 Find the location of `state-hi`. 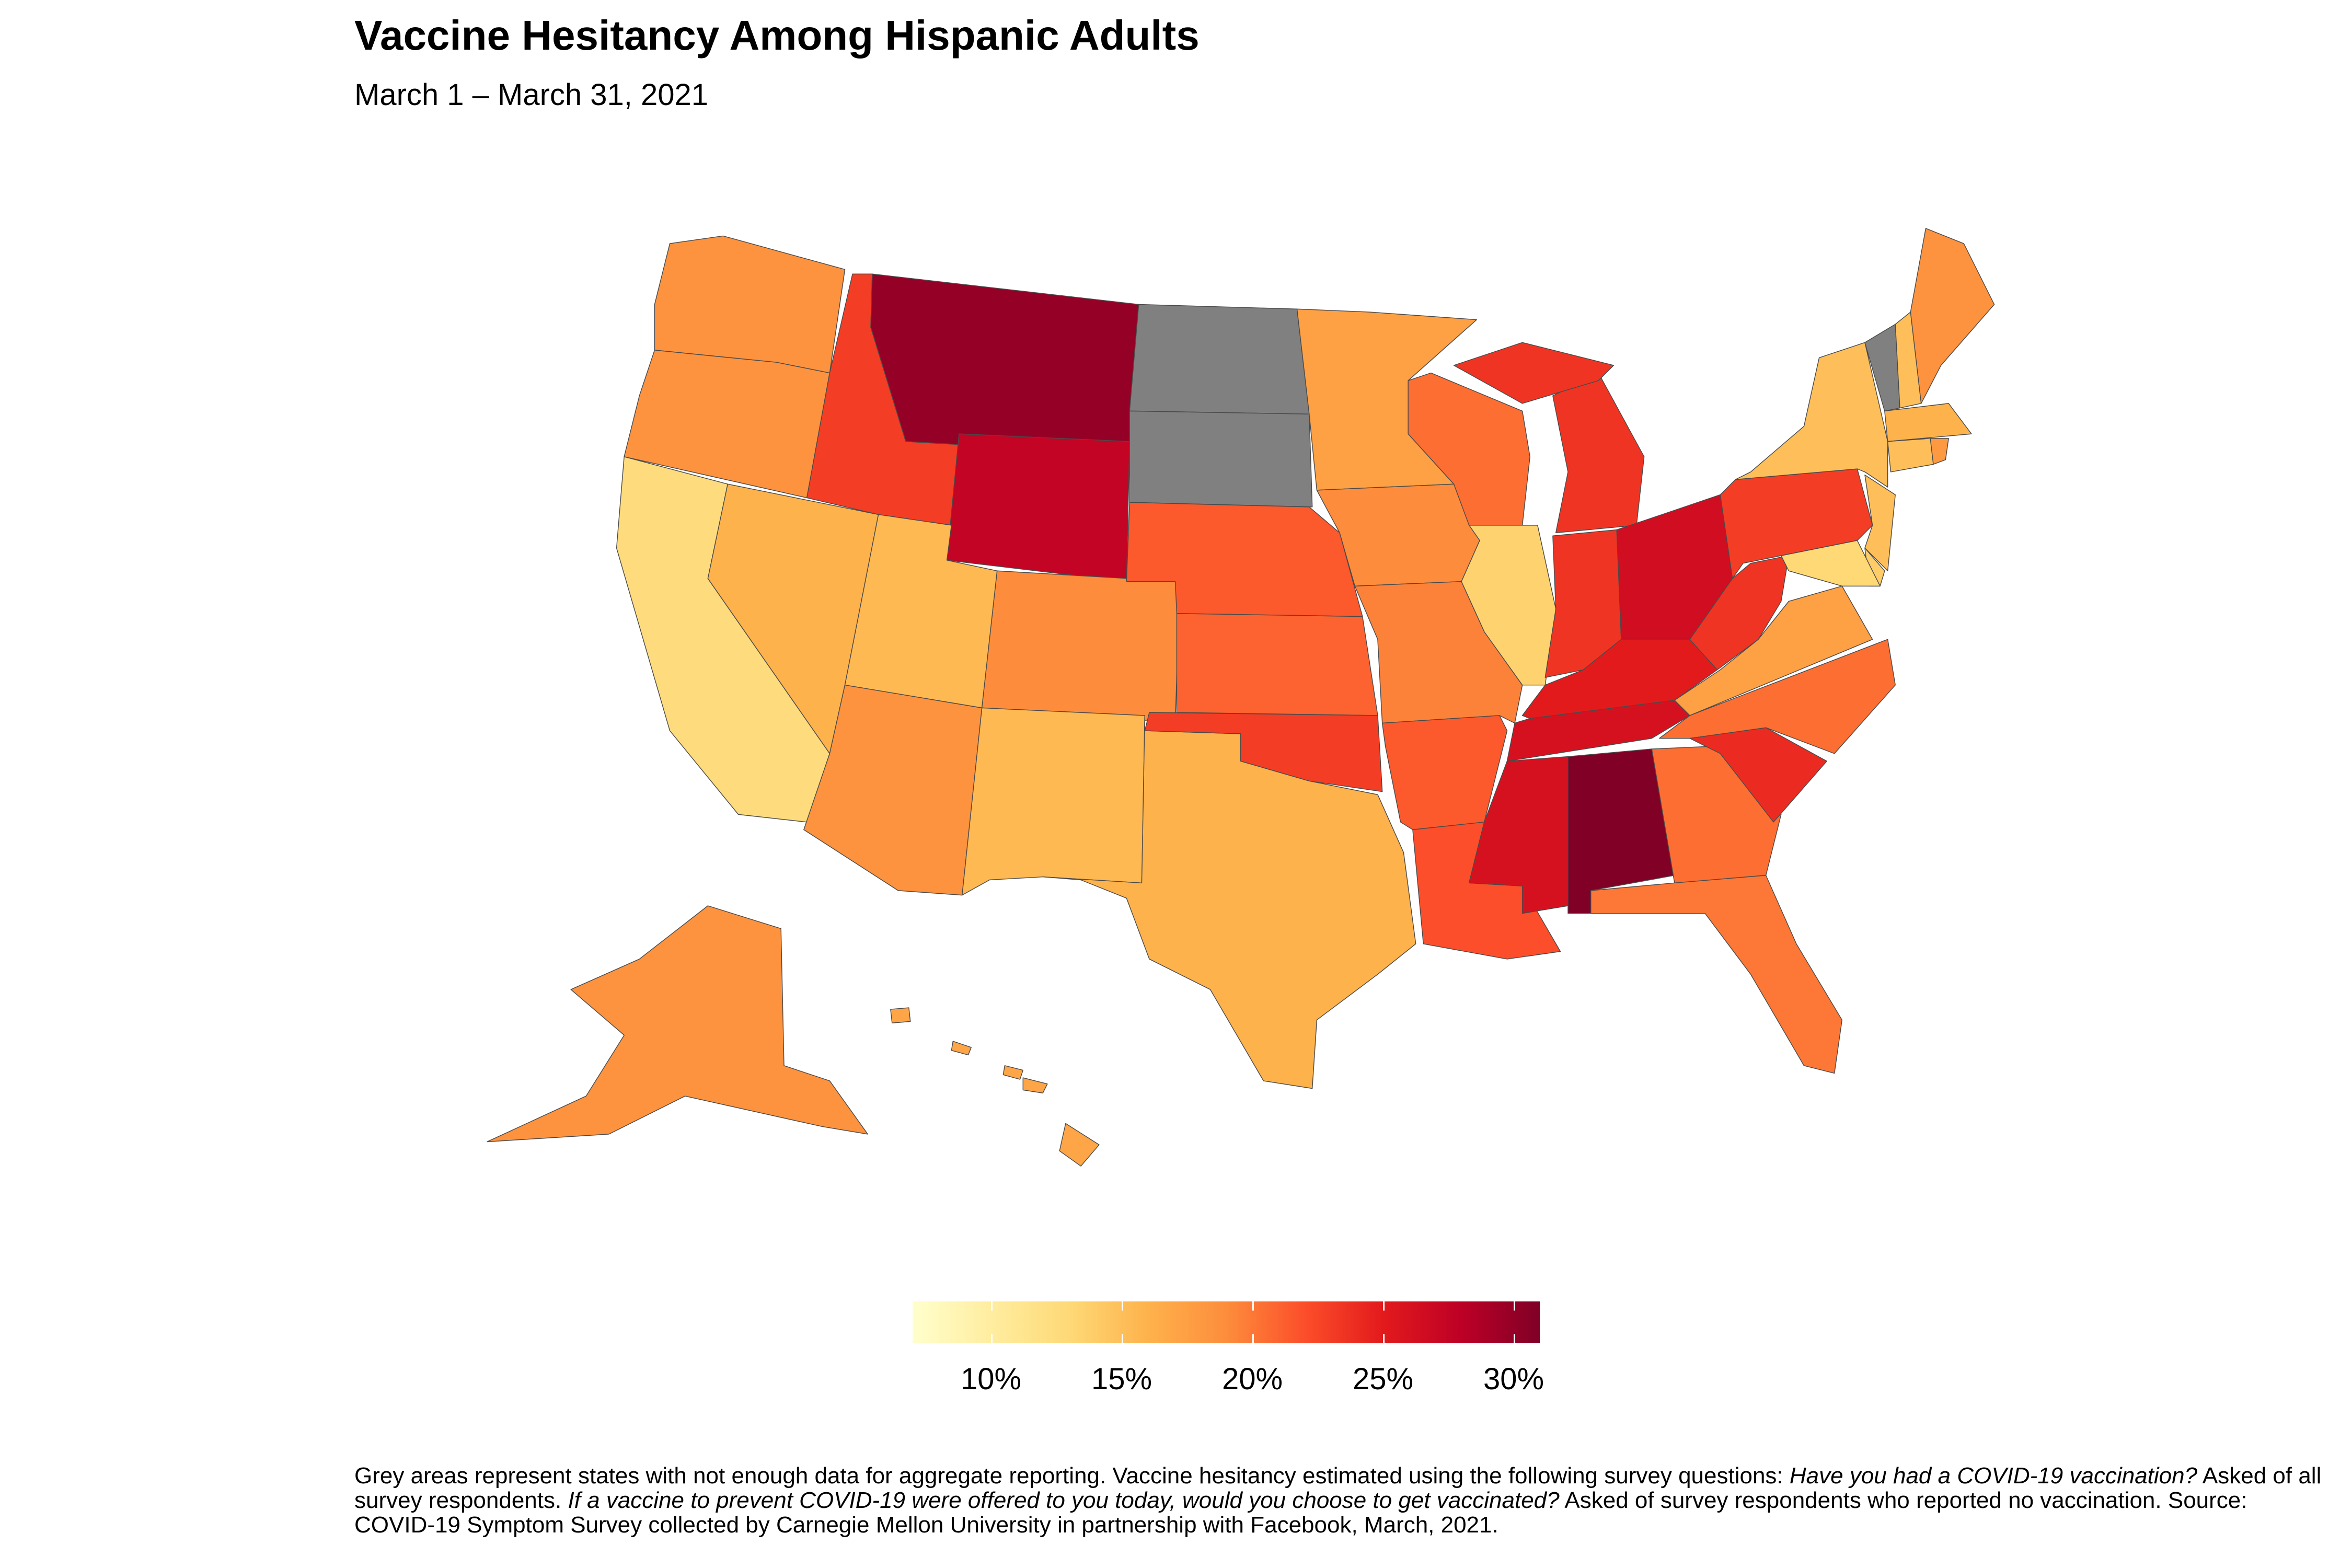

state-hi is located at coordinates (995, 1087).